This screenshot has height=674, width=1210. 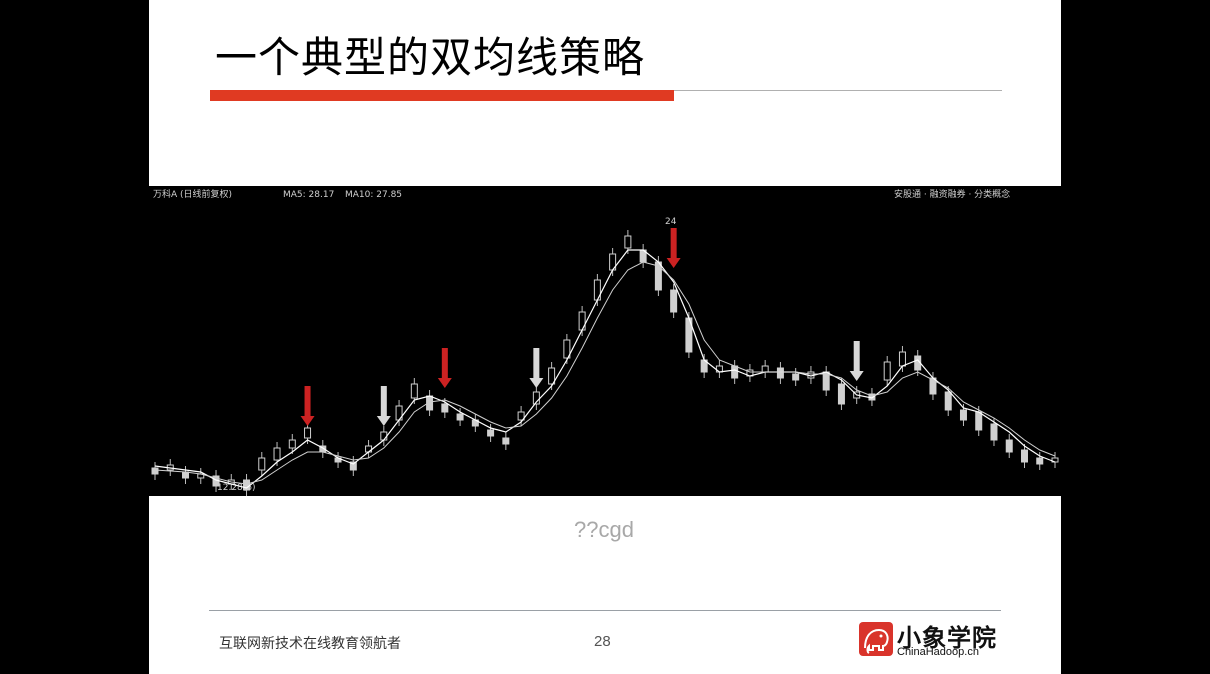 I want to click on page-number: 28, so click(x=602, y=641).